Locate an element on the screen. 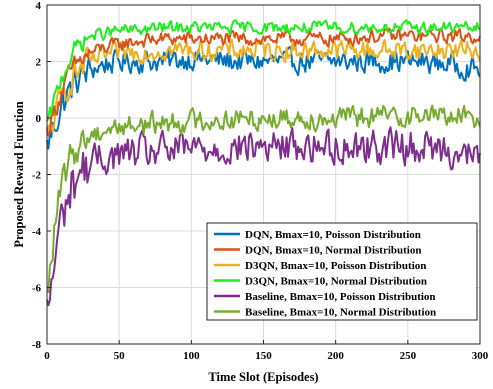 The width and height of the screenshot is (493, 389). legend-box is located at coordinates (342, 271).